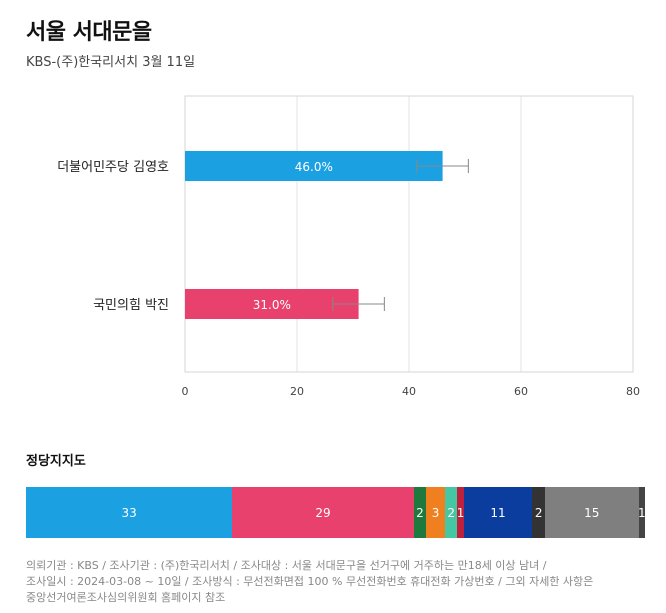 This screenshot has height=613, width=666. What do you see at coordinates (297, 391) in the screenshot?
I see `x-tick-label: 20` at bounding box center [297, 391].